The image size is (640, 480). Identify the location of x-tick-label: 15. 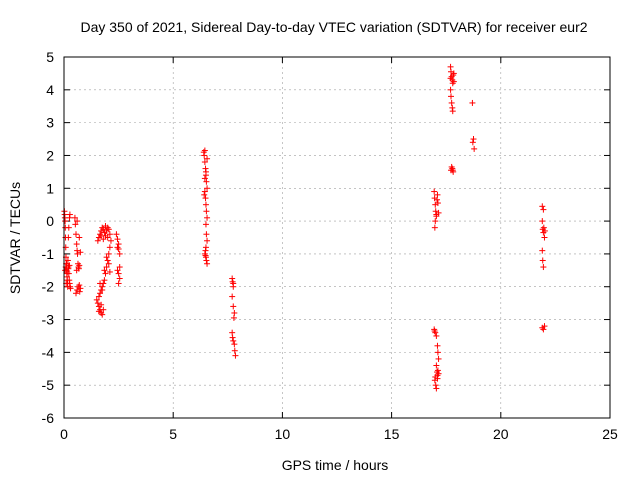
(392, 434).